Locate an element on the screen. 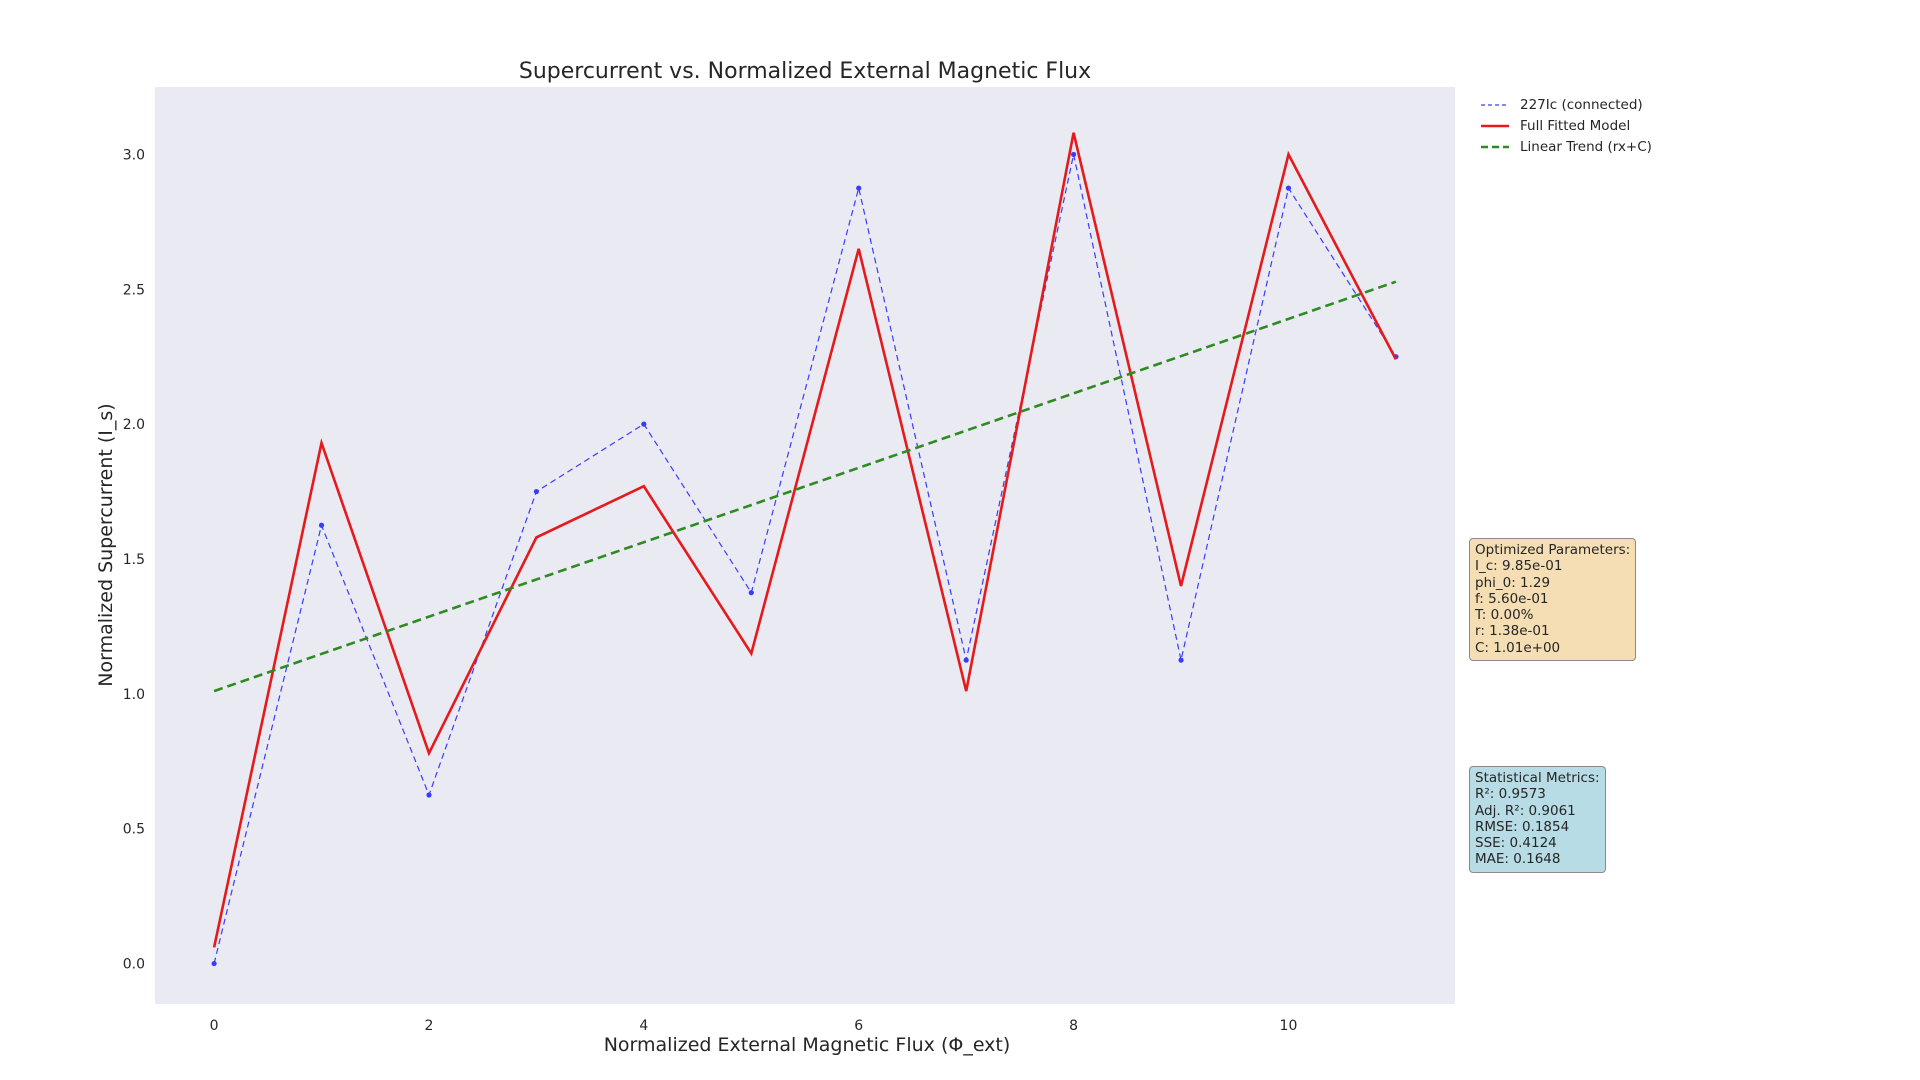 The width and height of the screenshot is (1920, 1080). y-tick-label: 0.5 is located at coordinates (134, 830).